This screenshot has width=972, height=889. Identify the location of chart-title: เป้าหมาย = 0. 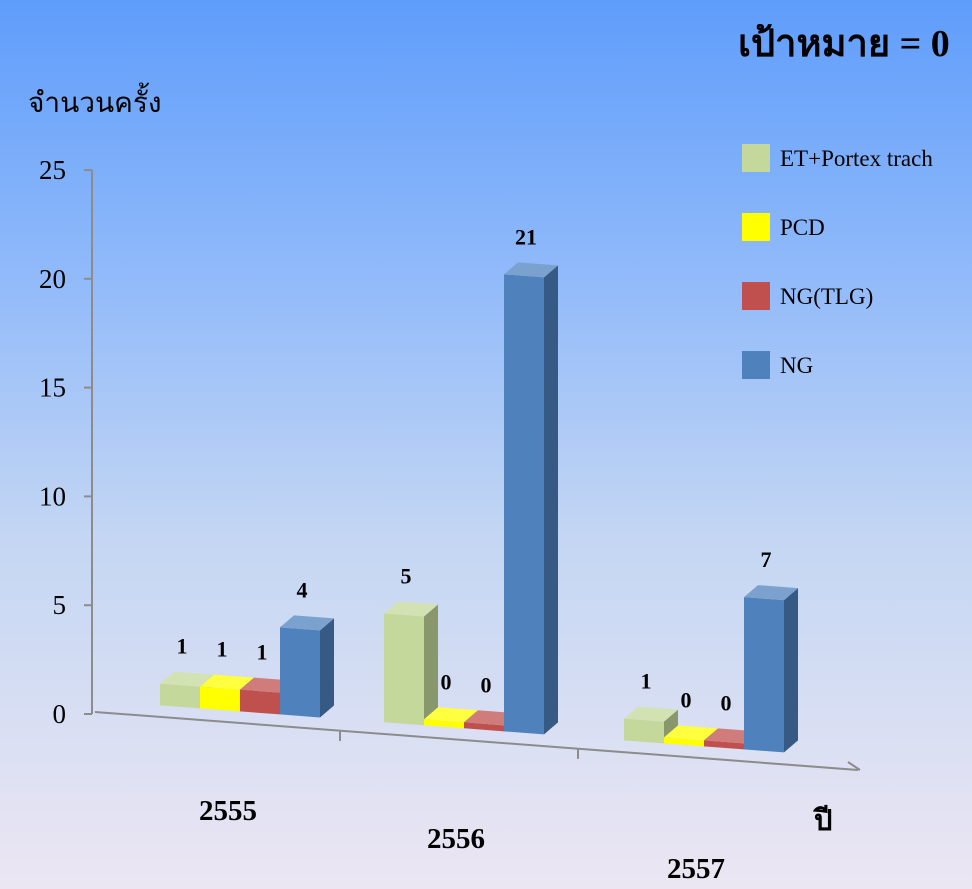
(844, 44).